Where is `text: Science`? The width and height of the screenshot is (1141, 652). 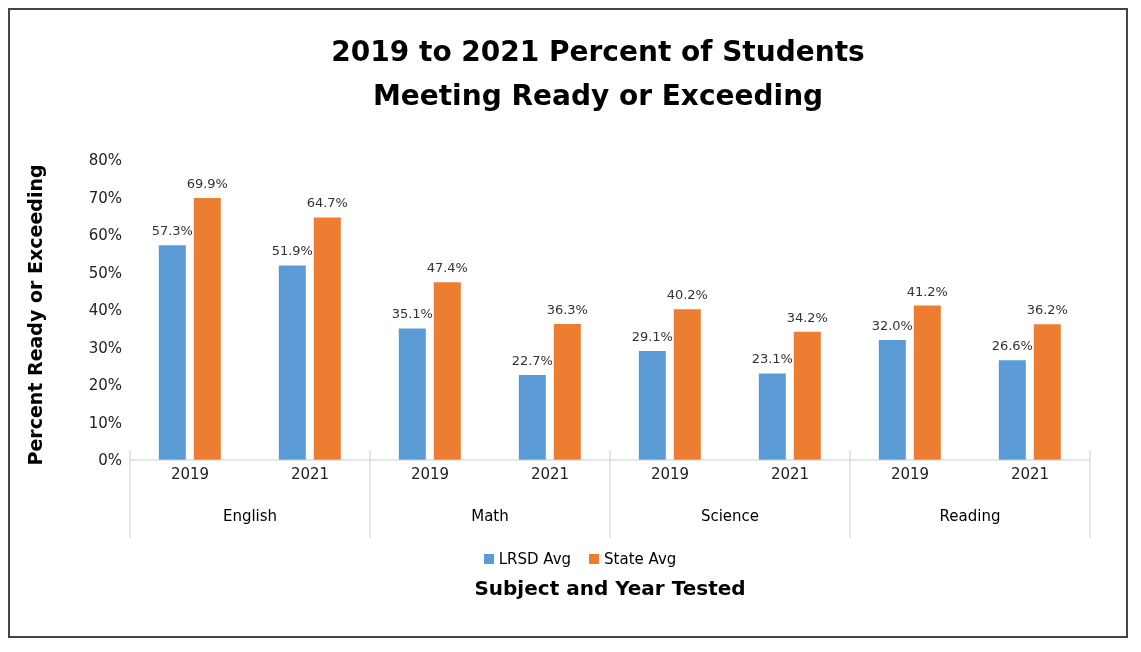 text: Science is located at coordinates (730, 516).